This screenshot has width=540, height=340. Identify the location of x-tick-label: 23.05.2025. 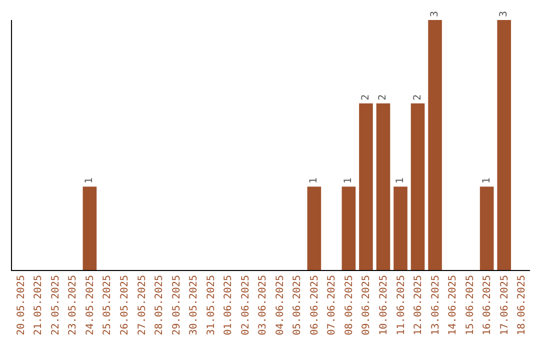
(73, 305).